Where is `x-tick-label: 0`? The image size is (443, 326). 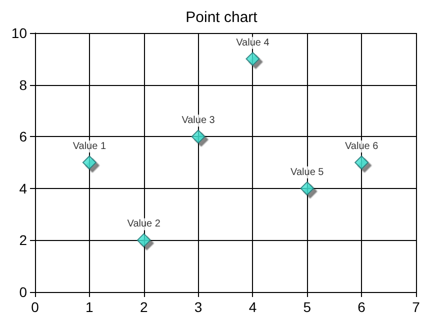 x-tick-label: 0 is located at coordinates (35, 307).